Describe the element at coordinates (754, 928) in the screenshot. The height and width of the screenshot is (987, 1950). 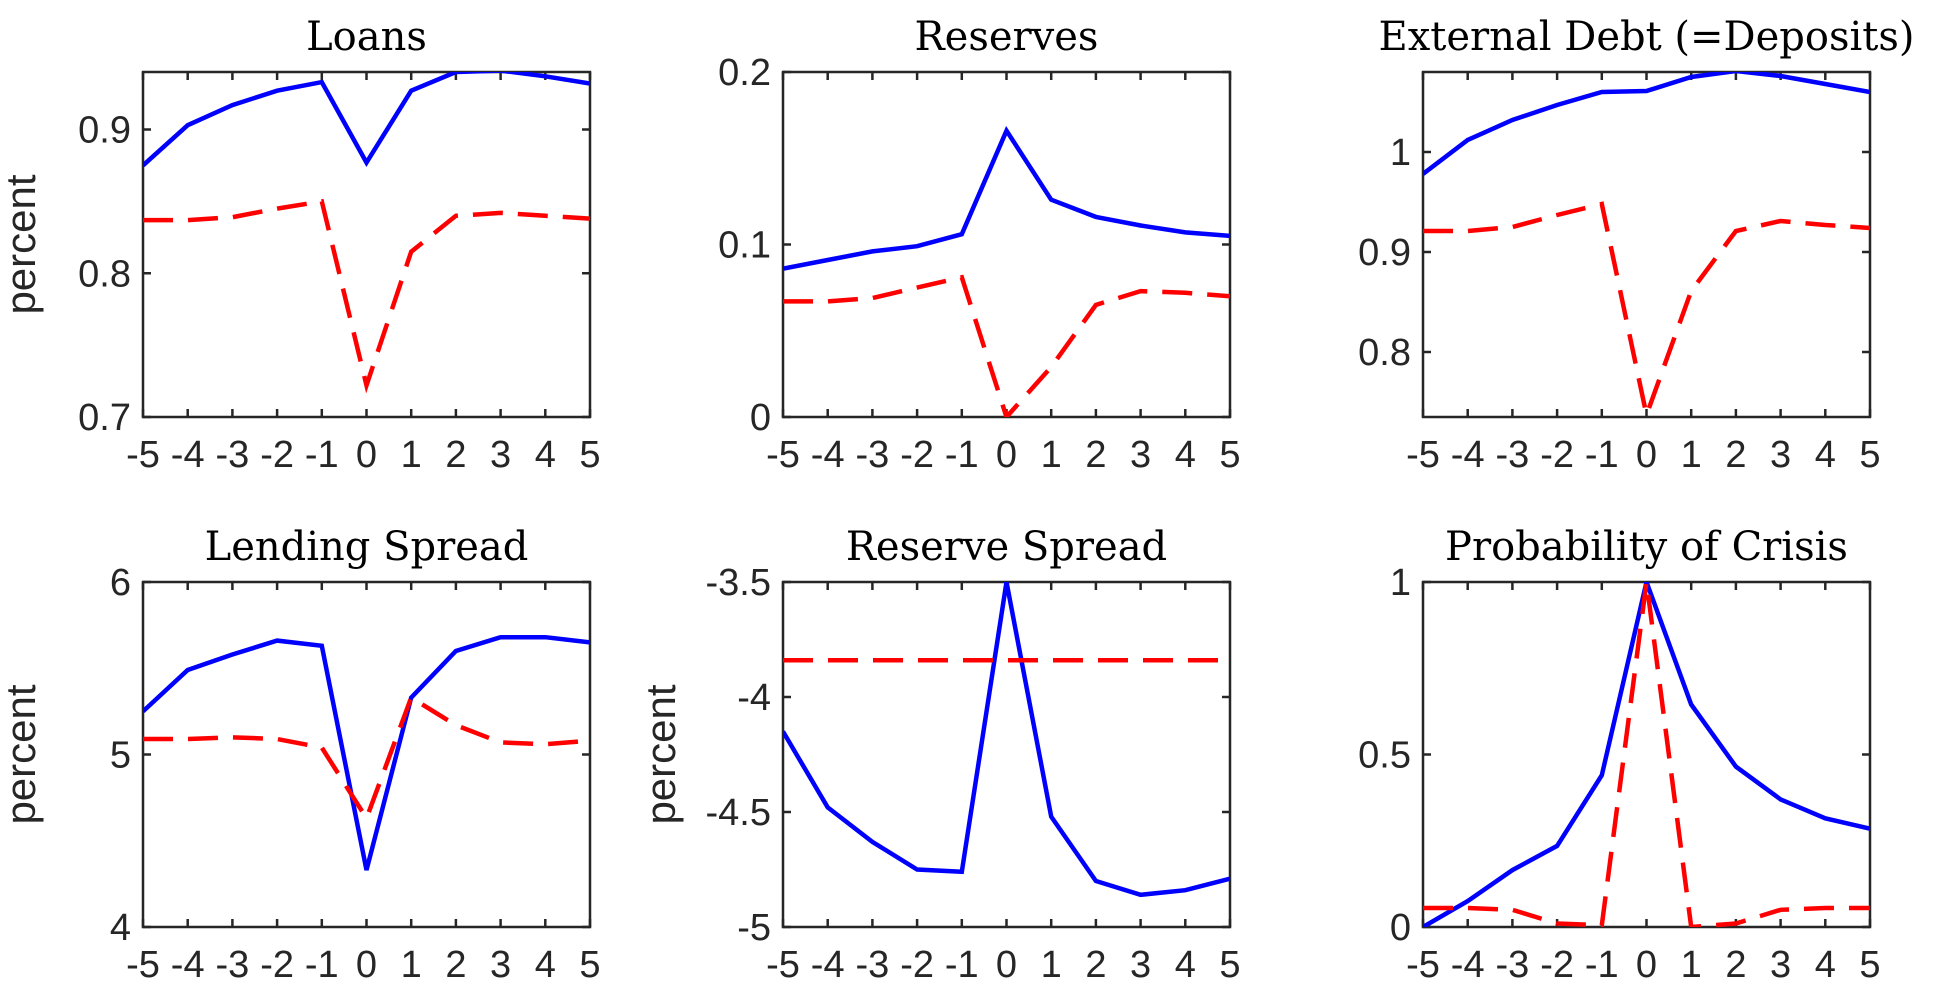
I see `y-tick-label: -5` at that location.